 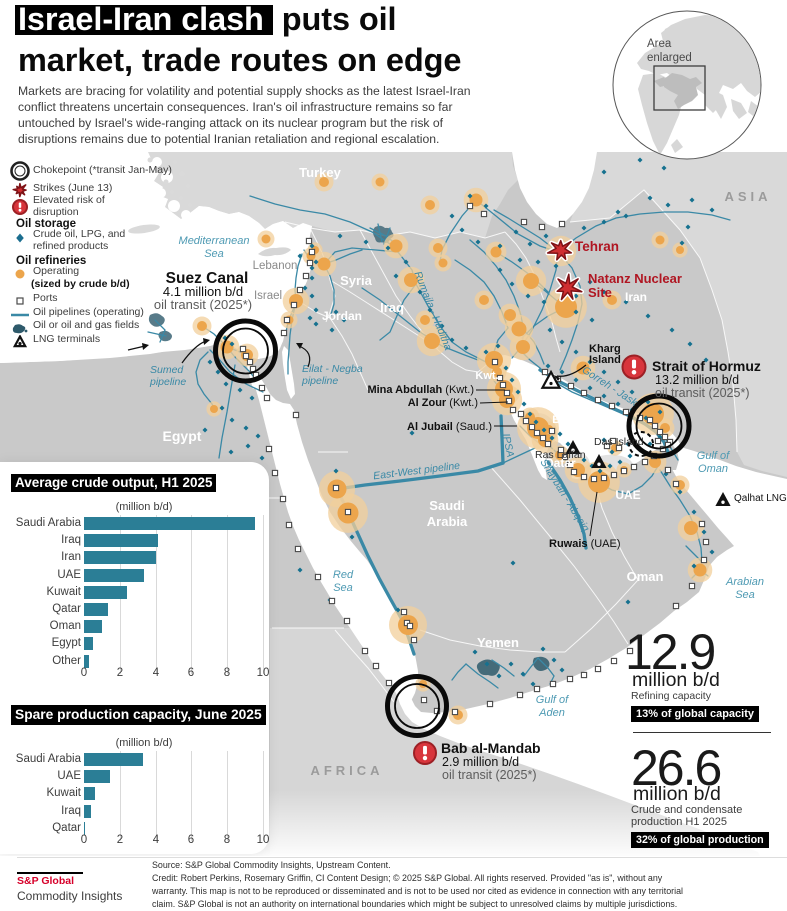 What do you see at coordinates (182, 436) in the screenshot?
I see `svg-text: Egypt` at bounding box center [182, 436].